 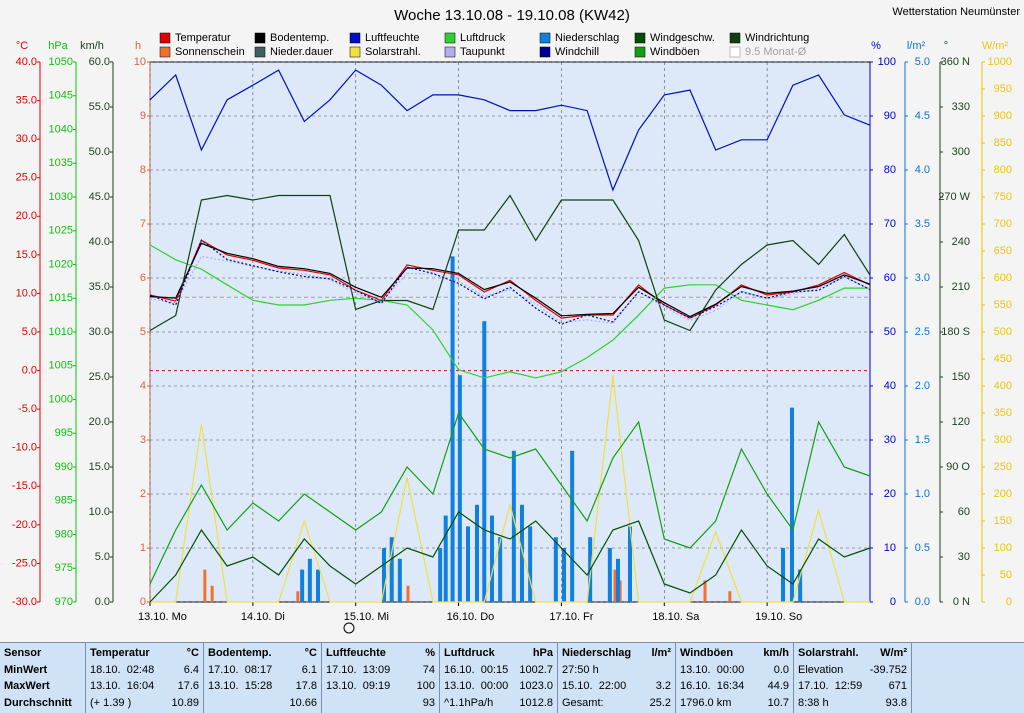 What do you see at coordinates (111, 702) in the screenshot?
I see `cell-text: (+ 1.39 )` at bounding box center [111, 702].